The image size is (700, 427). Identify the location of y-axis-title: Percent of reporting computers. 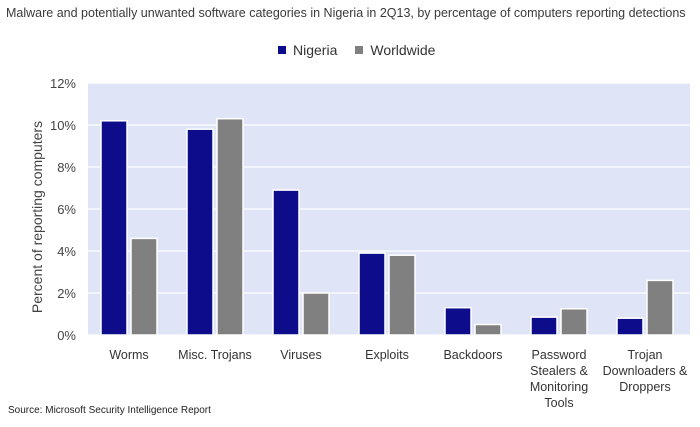
(37, 217).